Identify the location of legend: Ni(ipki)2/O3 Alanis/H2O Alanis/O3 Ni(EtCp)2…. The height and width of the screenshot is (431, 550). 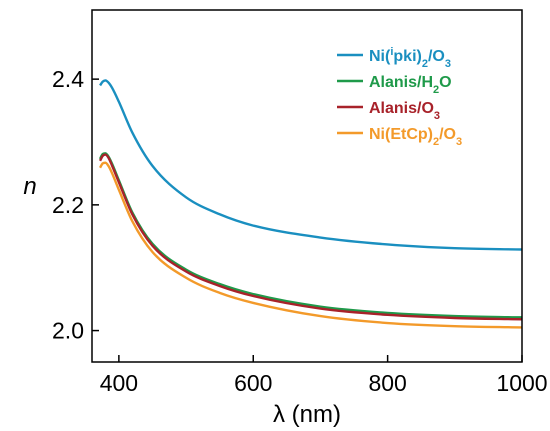
(399, 97).